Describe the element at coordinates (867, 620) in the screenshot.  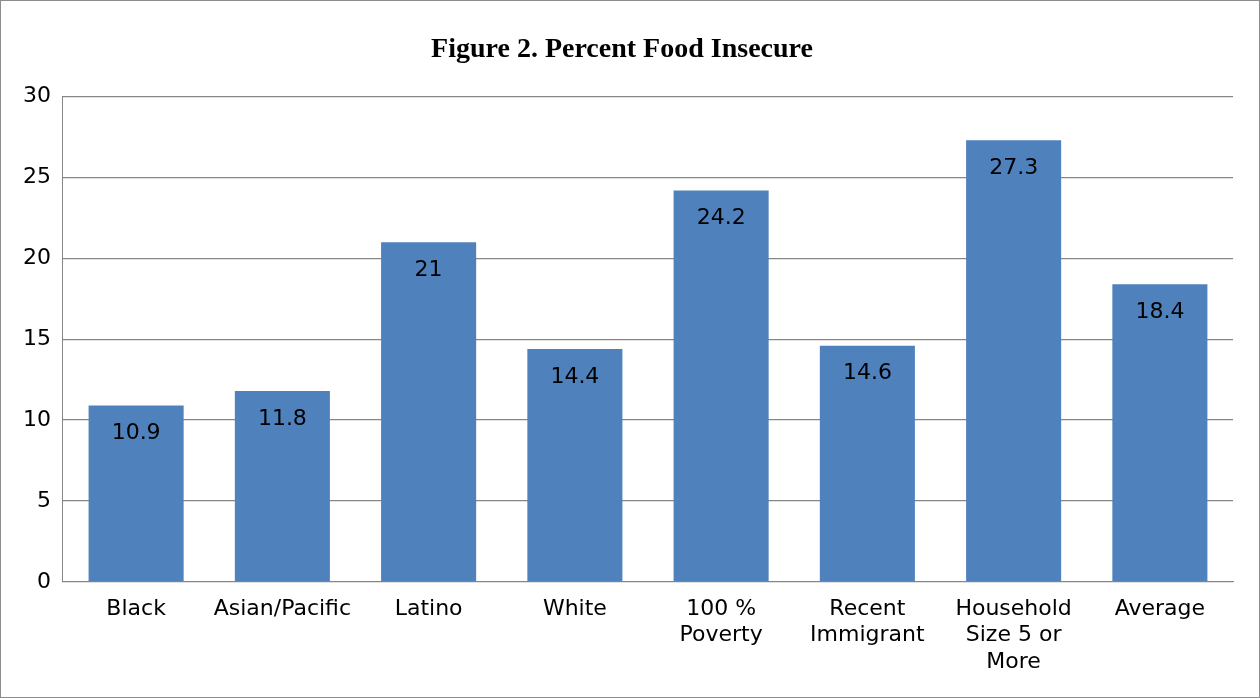
I see `x-tick-label: Recent Immigrant` at that location.